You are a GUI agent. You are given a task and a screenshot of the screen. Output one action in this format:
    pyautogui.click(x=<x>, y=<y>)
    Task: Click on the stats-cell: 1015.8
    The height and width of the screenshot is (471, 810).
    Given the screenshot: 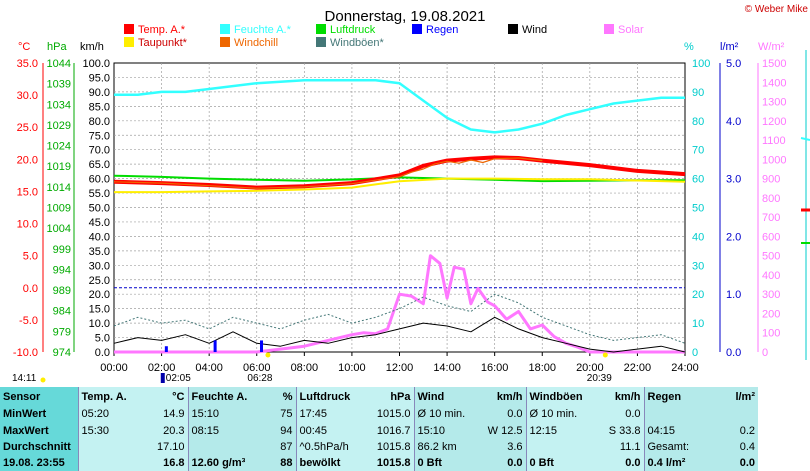 What is the action you would take?
    pyautogui.click(x=384, y=462)
    